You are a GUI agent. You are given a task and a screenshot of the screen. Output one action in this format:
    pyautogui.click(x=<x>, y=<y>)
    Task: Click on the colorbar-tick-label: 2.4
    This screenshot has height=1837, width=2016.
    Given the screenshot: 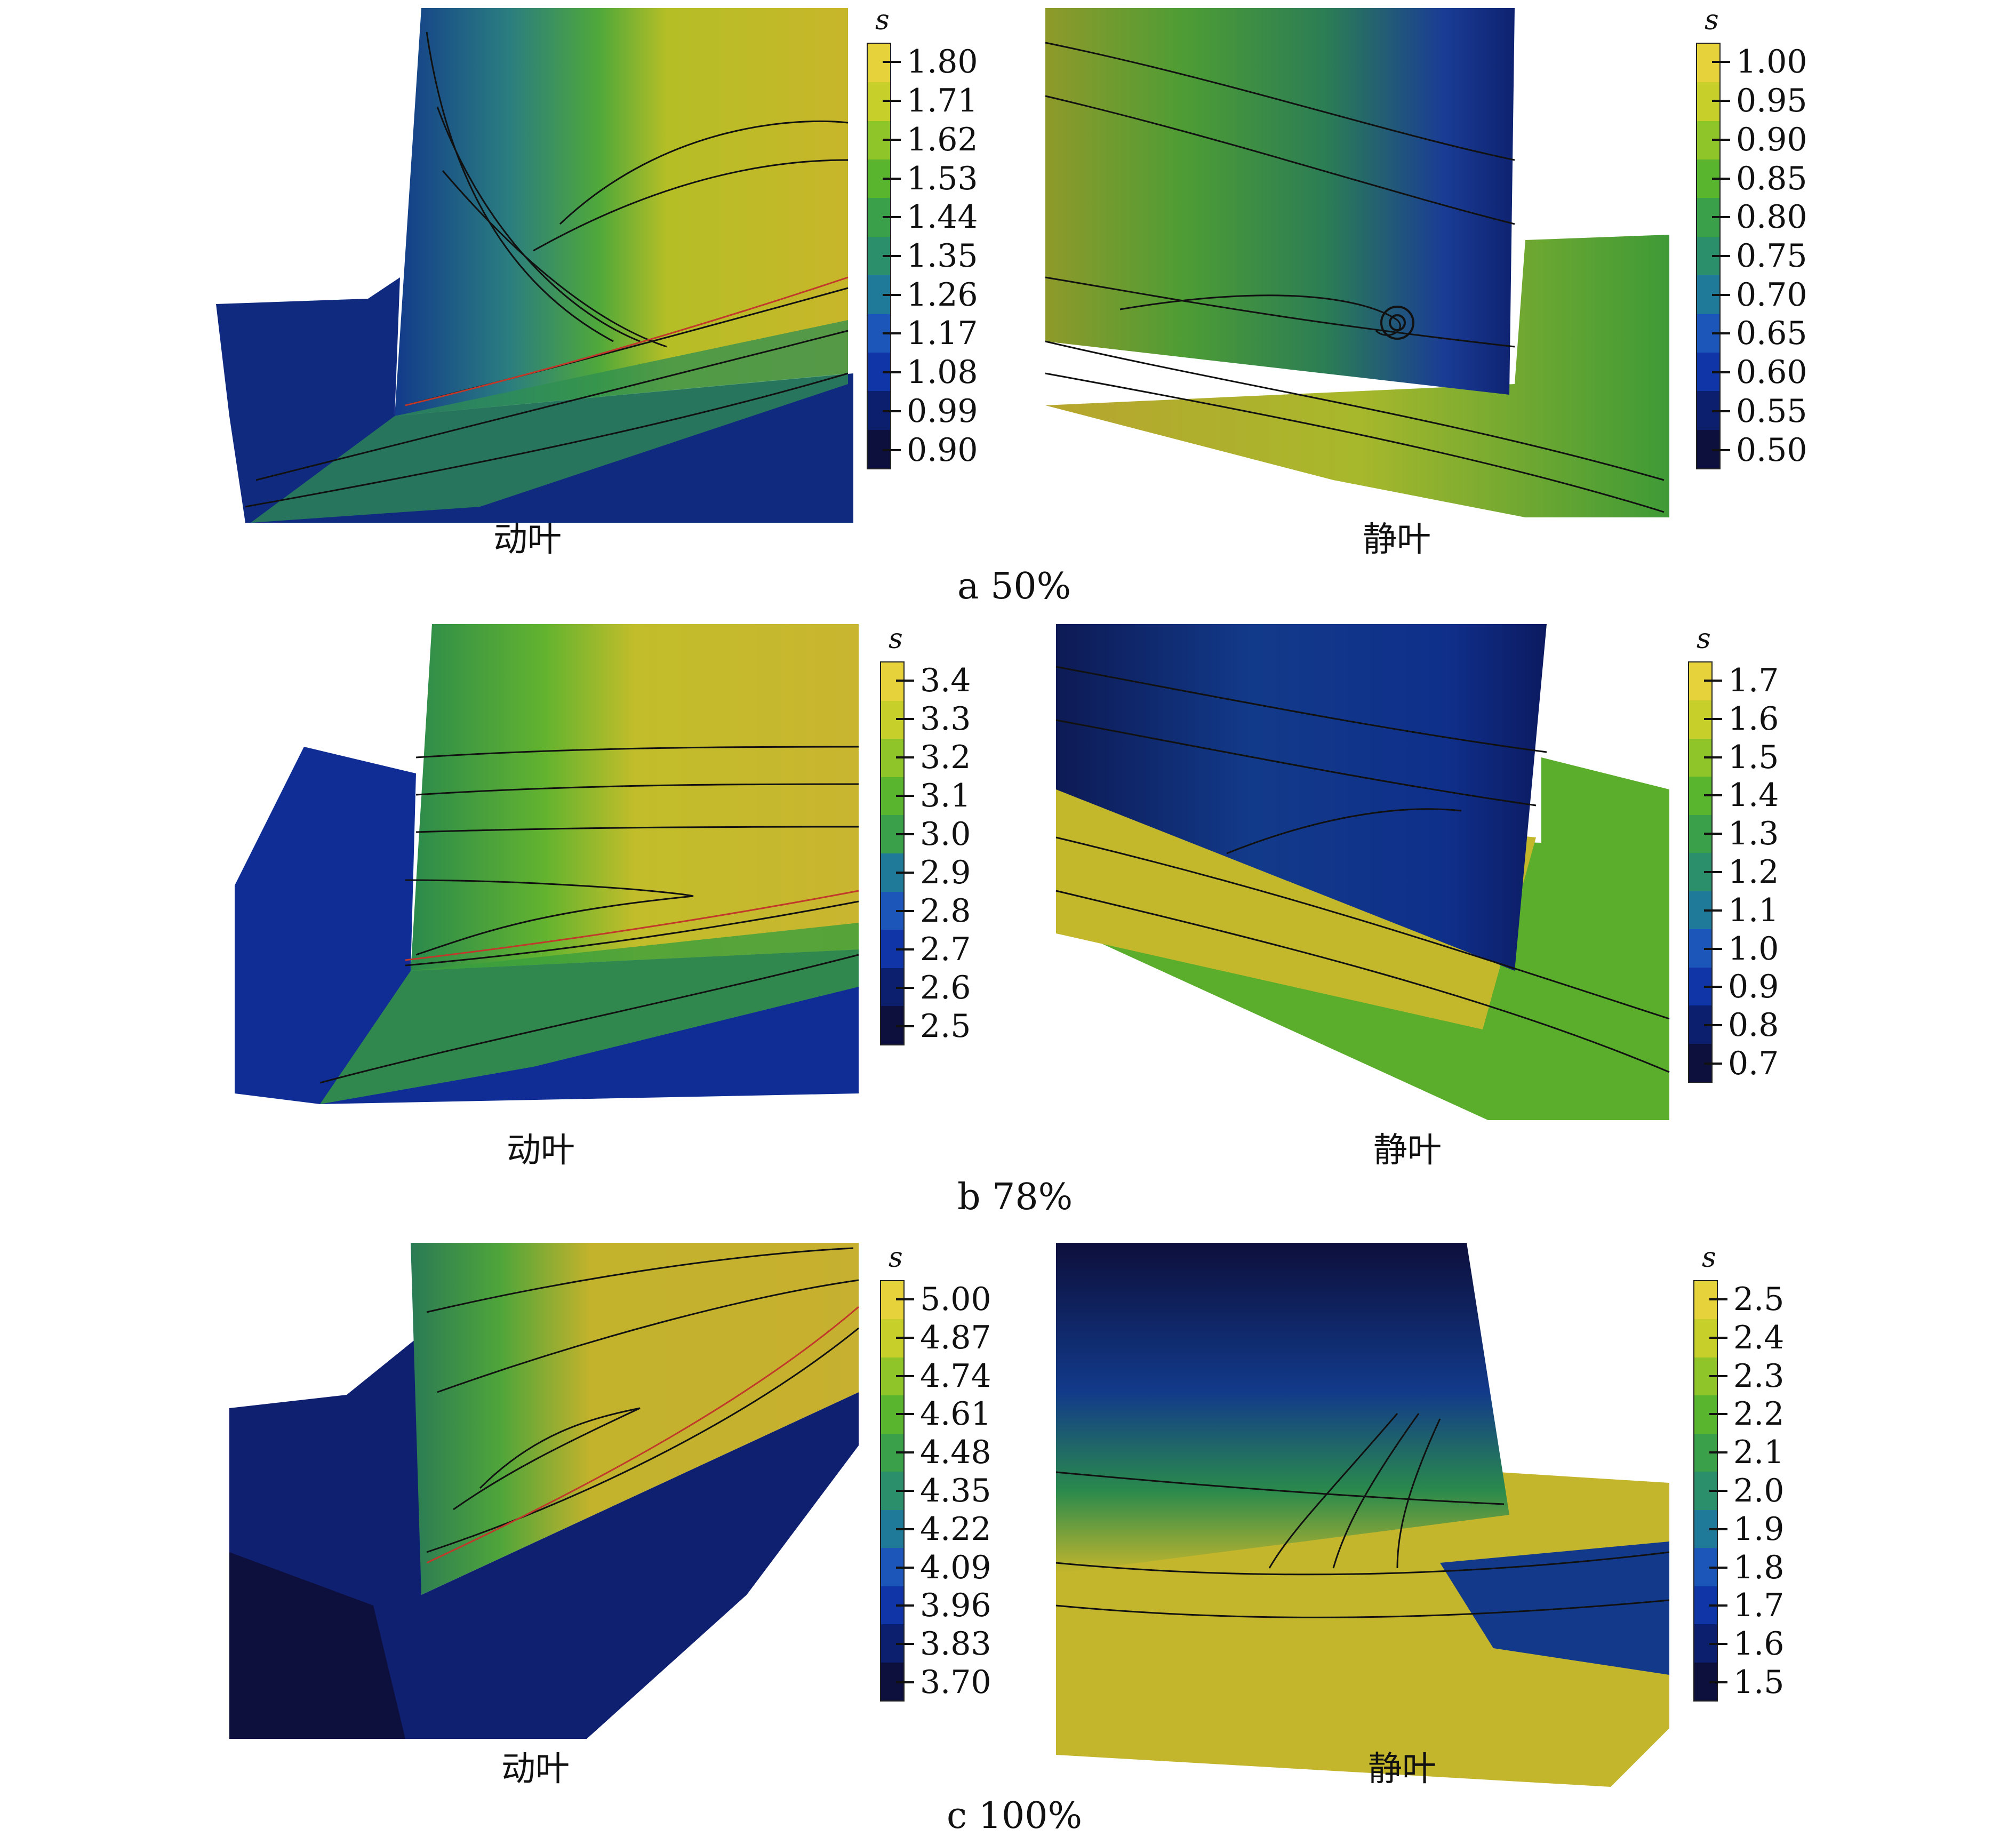 What is the action you would take?
    pyautogui.click(x=1759, y=1337)
    